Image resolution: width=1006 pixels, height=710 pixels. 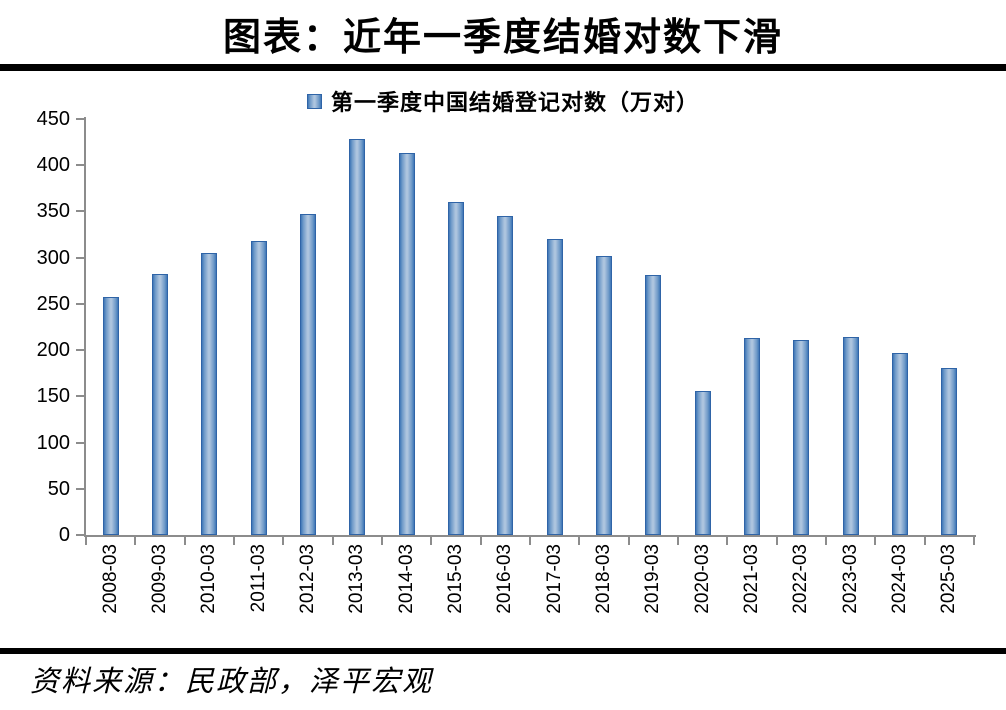 What do you see at coordinates (159, 579) in the screenshot?
I see `x-axis-label-2009-03: 2009-03` at bounding box center [159, 579].